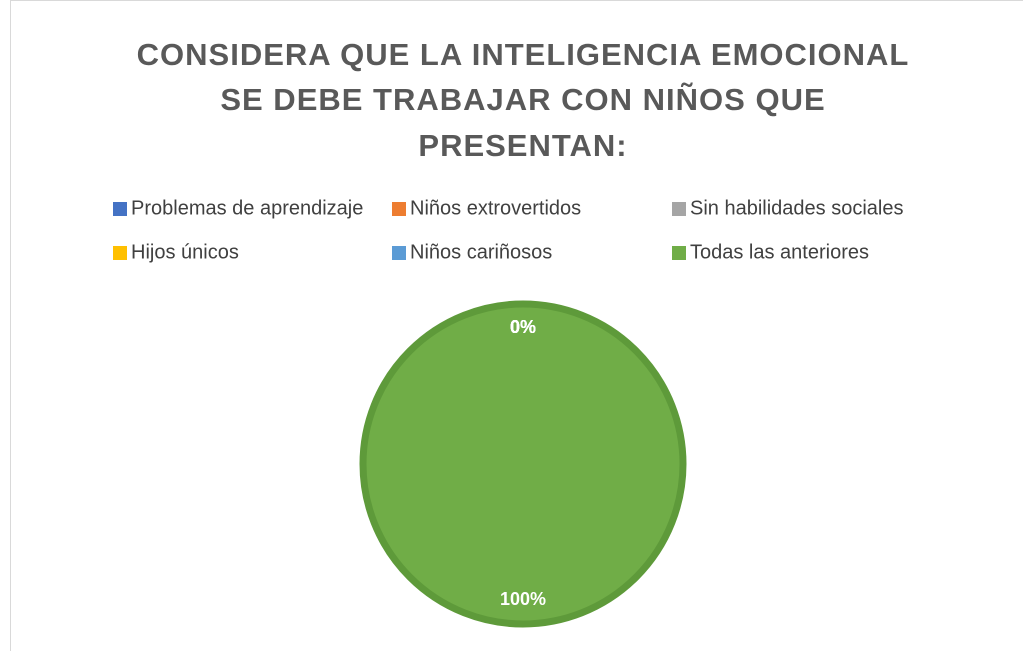 This screenshot has height=651, width=1023. Describe the element at coordinates (247, 208) in the screenshot. I see `legend-label: Problemas de aprendizaje` at that location.